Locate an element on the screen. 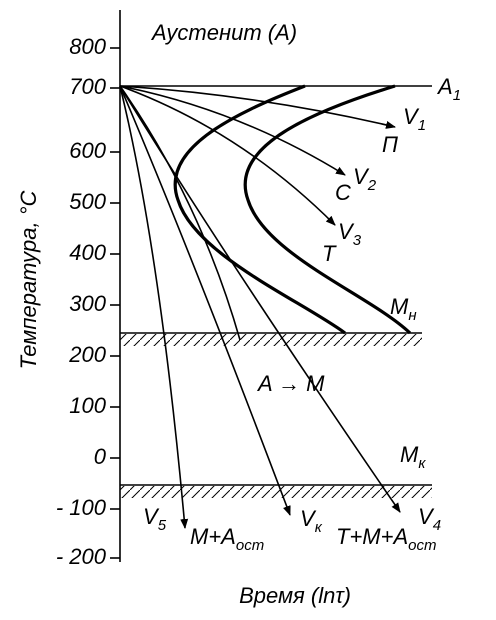  label: П is located at coordinates (390, 144).